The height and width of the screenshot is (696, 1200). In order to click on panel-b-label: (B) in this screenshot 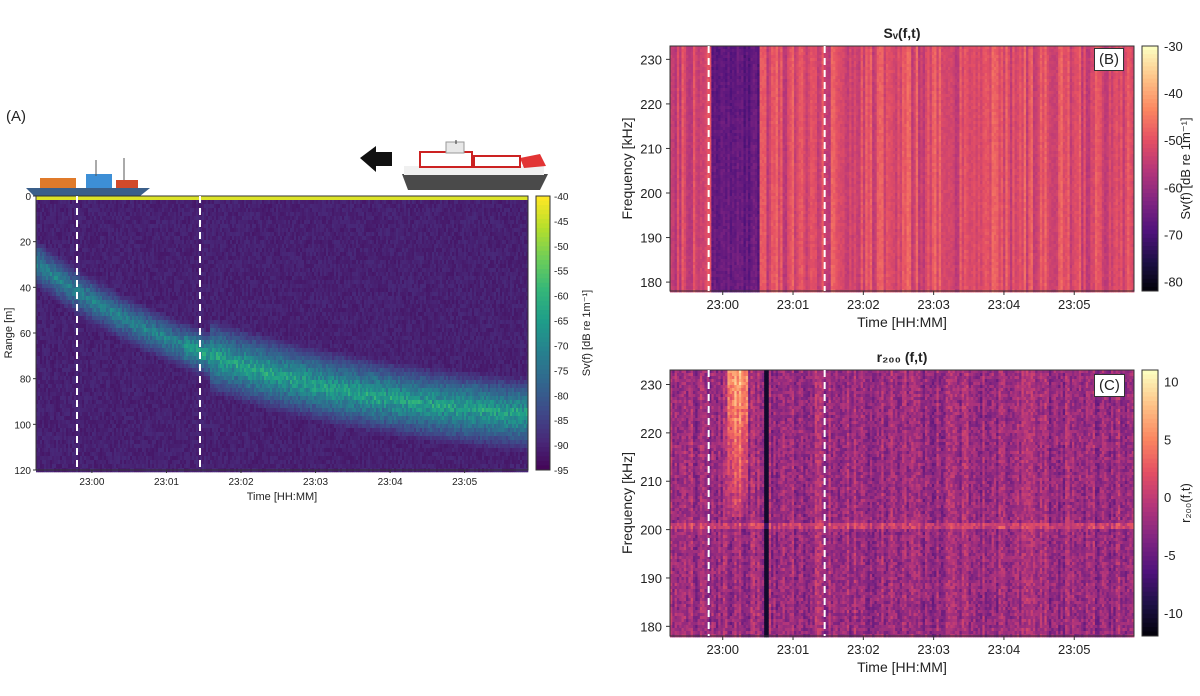, I will do `click(1109, 59)`.